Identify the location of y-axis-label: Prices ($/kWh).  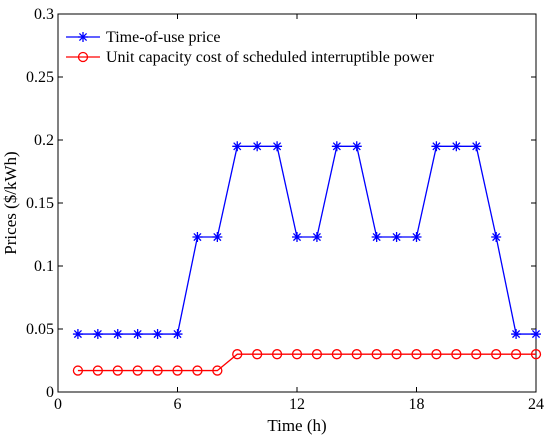
(10, 202).